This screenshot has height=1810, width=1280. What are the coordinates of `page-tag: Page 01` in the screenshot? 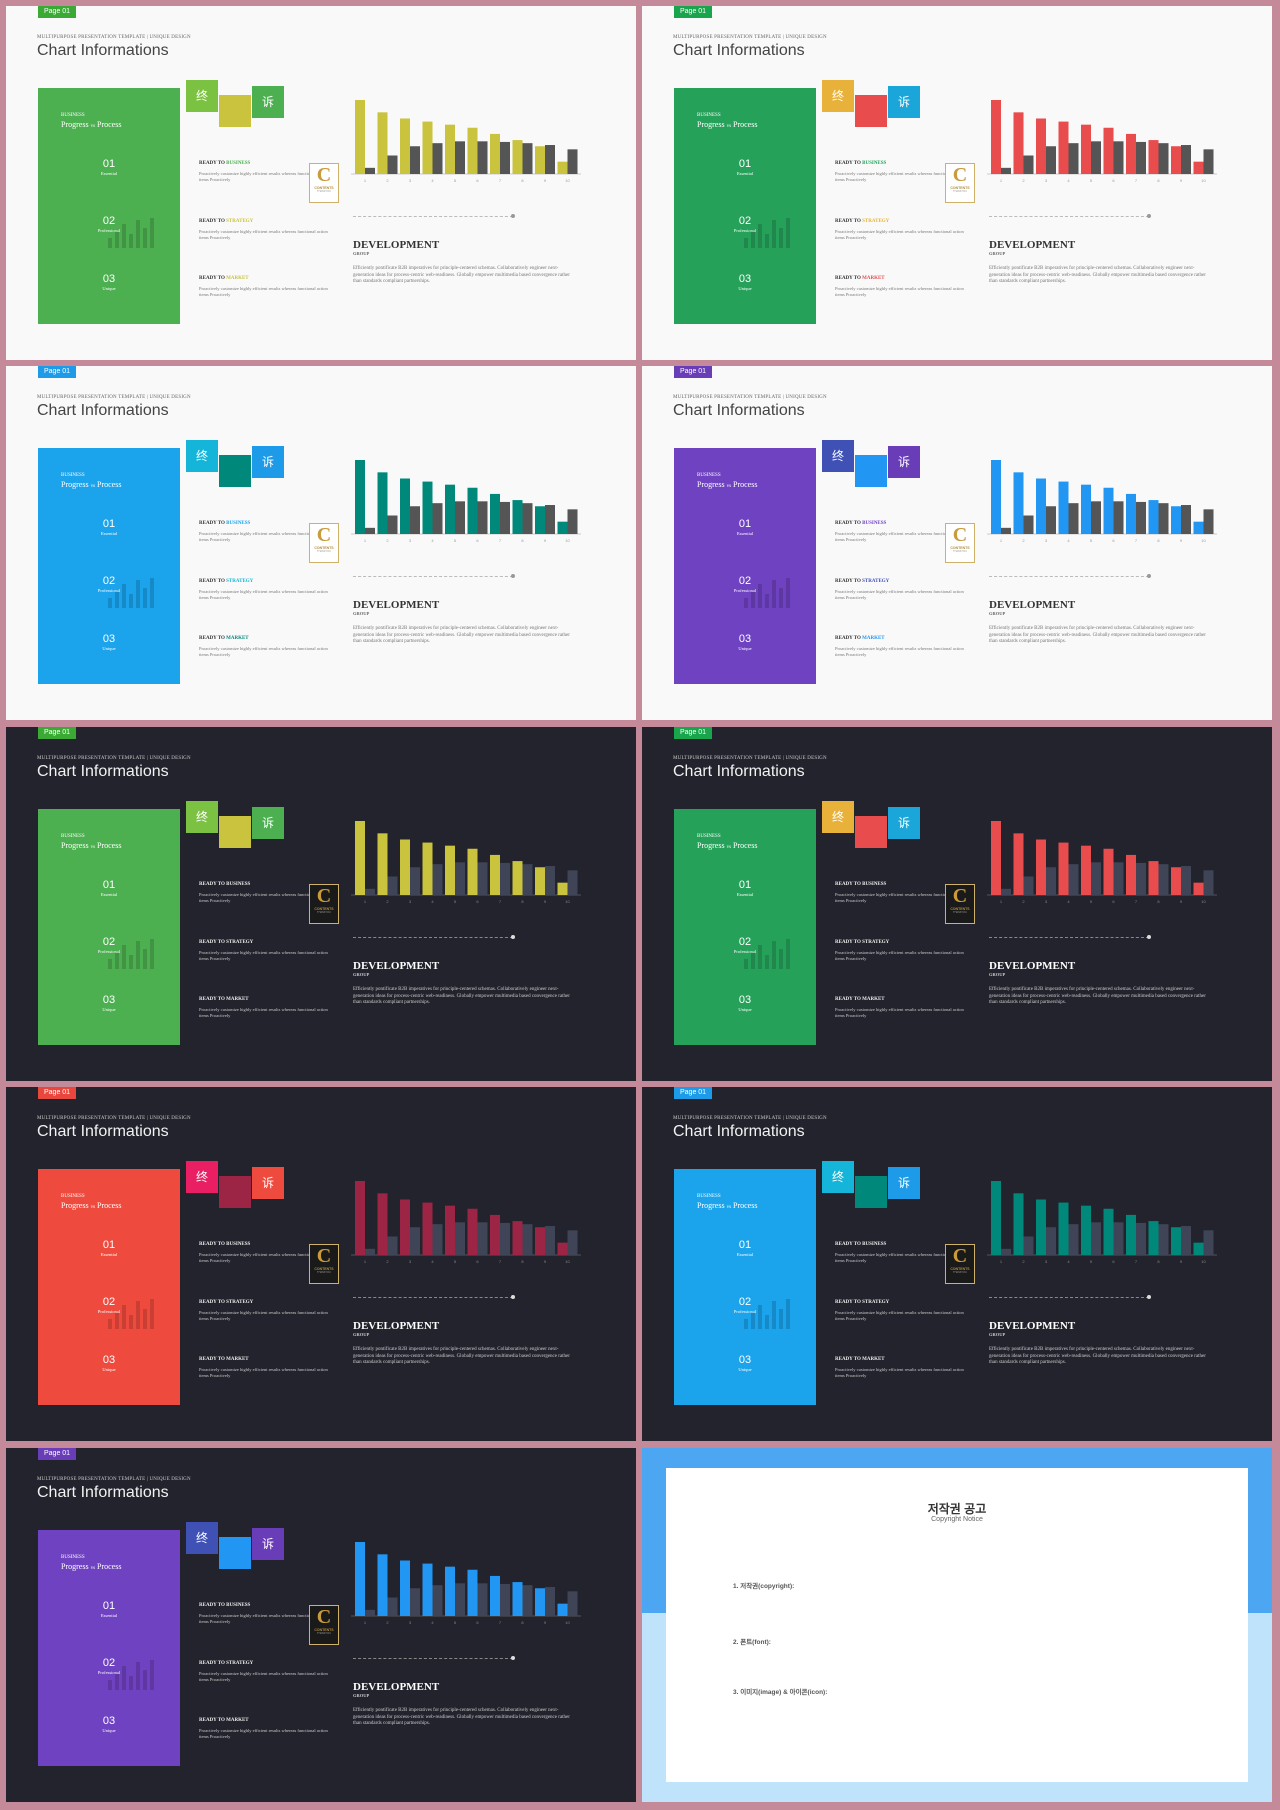 It's located at (693, 12).